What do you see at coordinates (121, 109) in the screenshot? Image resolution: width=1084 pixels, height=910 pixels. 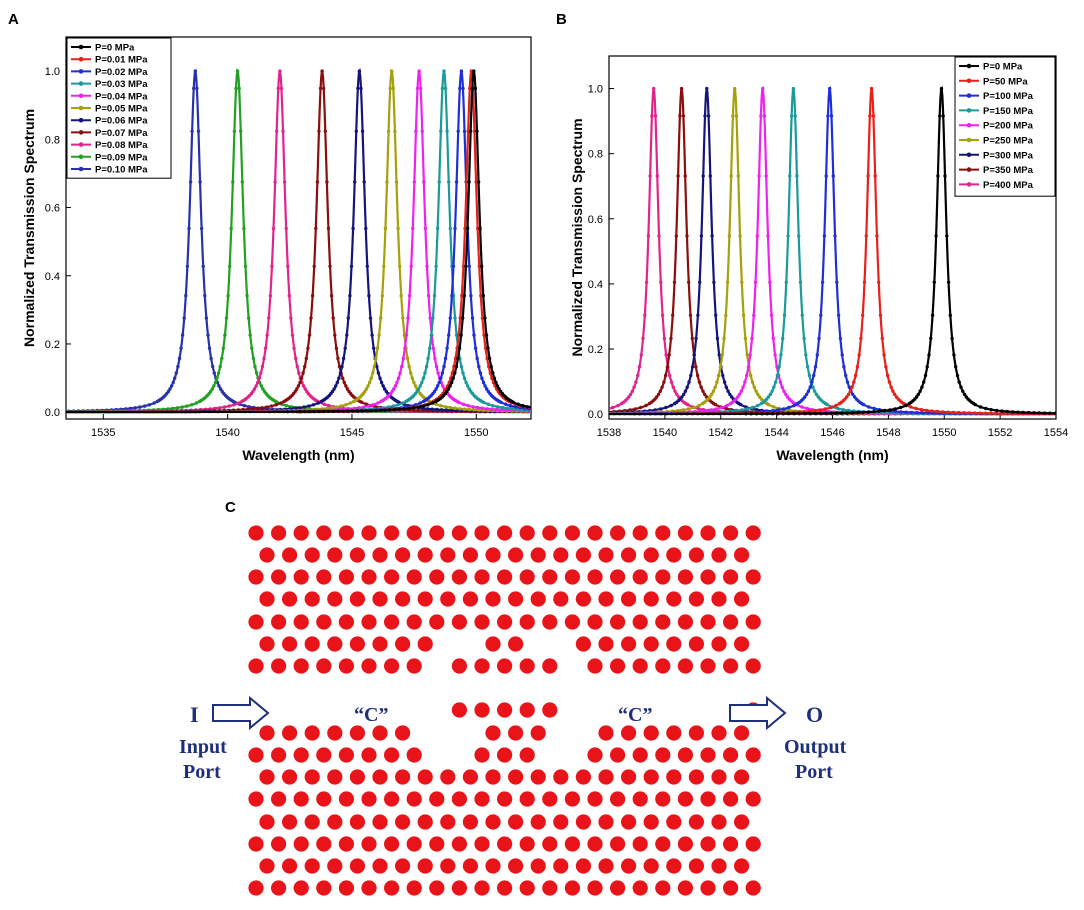 I see `legend-label-a-5: P=0.05 MPa` at bounding box center [121, 109].